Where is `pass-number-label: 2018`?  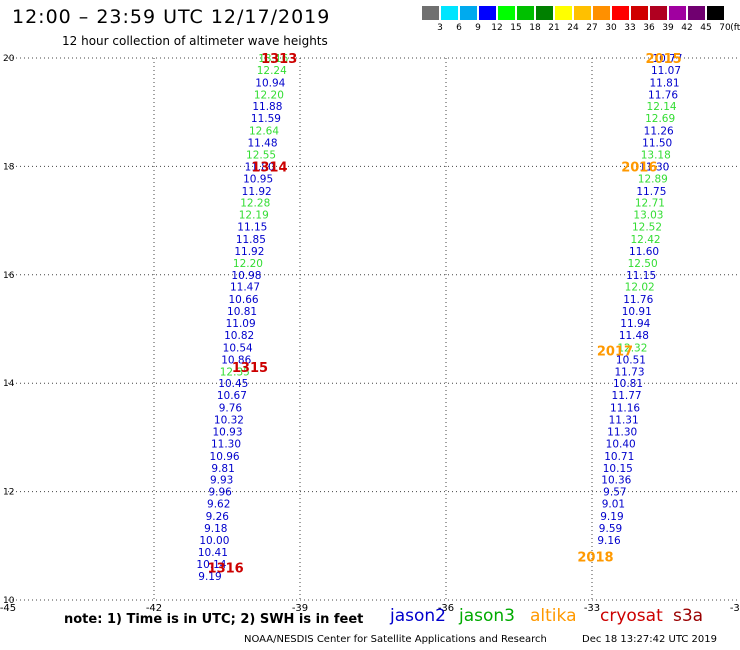 pass-number-label: 2018 is located at coordinates (595, 558).